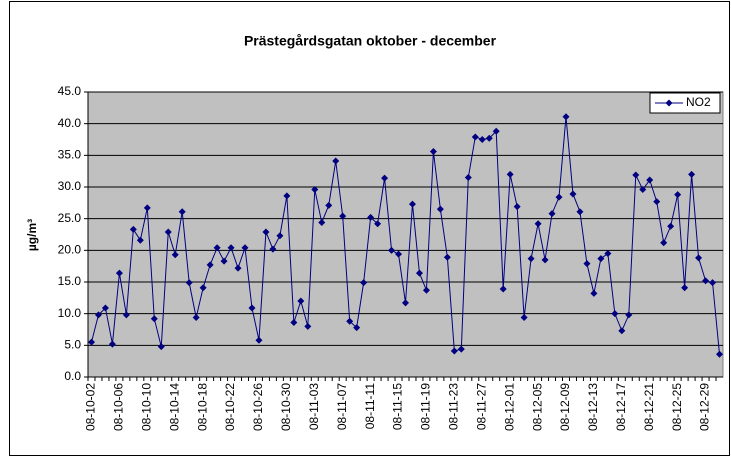 The width and height of the screenshot is (731, 457). What do you see at coordinates (705, 407) in the screenshot?
I see `x-tick-label: 08-12-29` at bounding box center [705, 407].